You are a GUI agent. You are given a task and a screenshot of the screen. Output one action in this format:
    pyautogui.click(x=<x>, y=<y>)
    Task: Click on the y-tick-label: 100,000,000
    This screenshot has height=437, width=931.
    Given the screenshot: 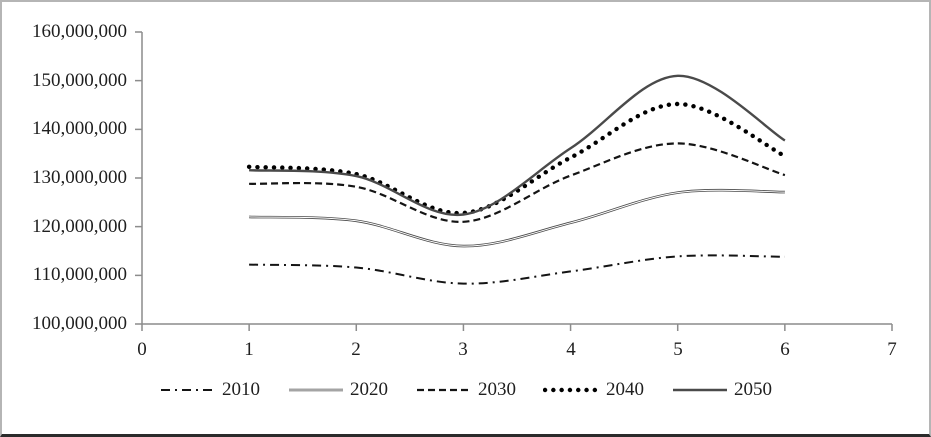 What is the action you would take?
    pyautogui.click(x=79, y=323)
    